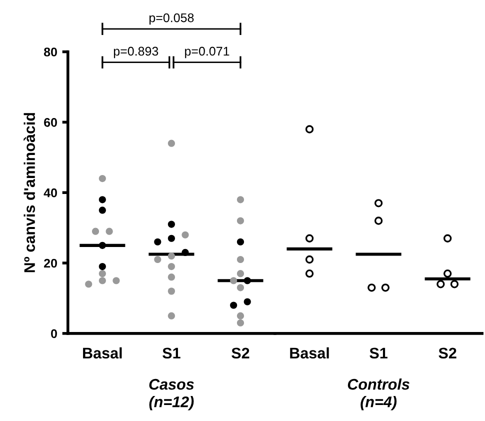 The height and width of the screenshot is (421, 485). What do you see at coordinates (171, 19) in the screenshot?
I see `text: p=0.058` at bounding box center [171, 19].